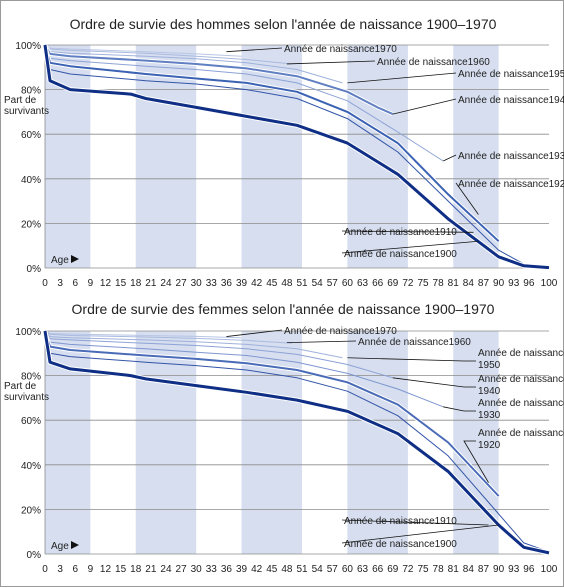 This screenshot has height=588, width=564. Describe the element at coordinates (166, 442) in the screenshot. I see `age-band` at that location.